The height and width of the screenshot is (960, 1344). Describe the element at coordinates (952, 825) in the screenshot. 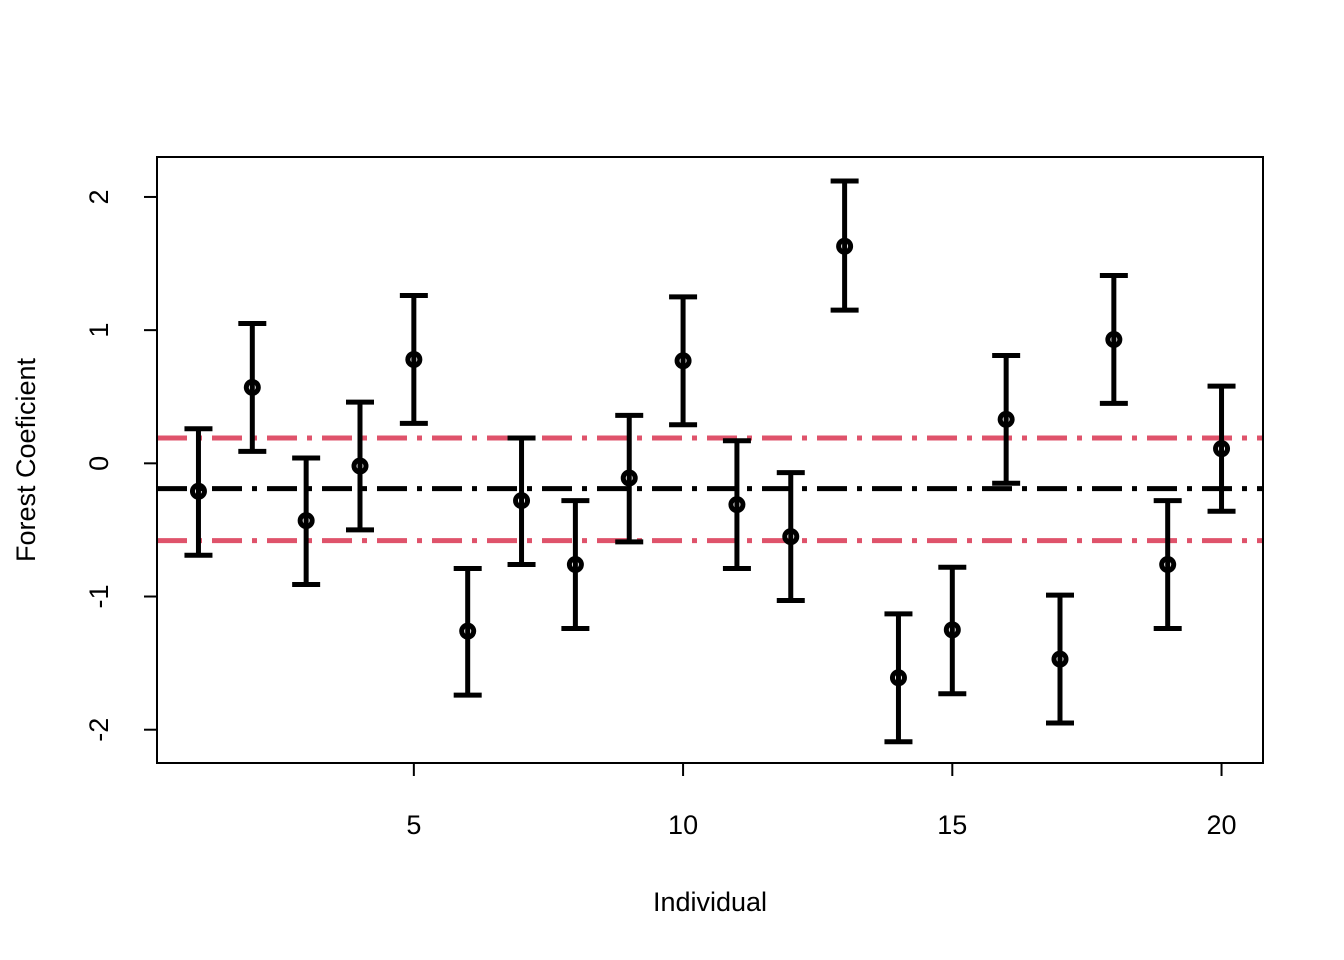

I see `x-tick-label-15: 15` at that location.